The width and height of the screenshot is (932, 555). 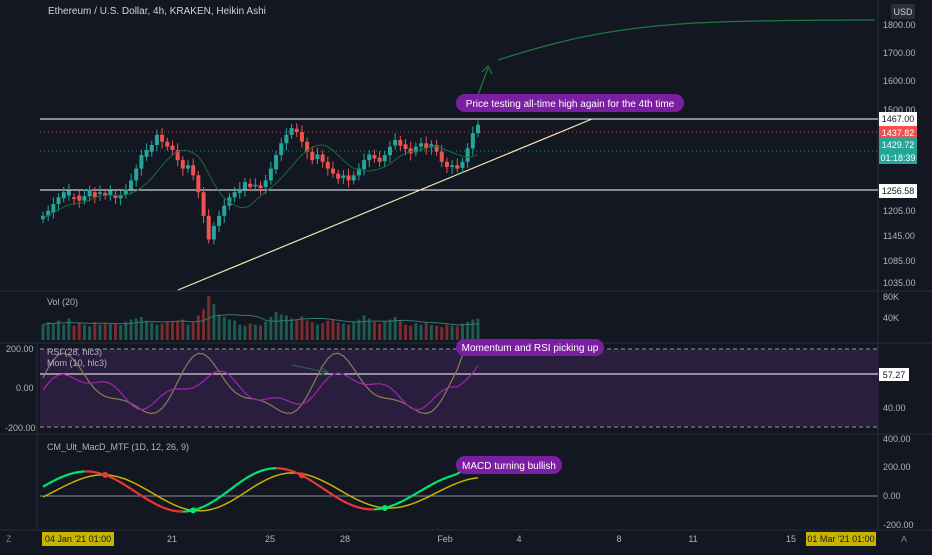 I want to click on macd-label: CM_Ult_MacD_MTF (1D, 12, 26, 9), so click(x=118, y=447).